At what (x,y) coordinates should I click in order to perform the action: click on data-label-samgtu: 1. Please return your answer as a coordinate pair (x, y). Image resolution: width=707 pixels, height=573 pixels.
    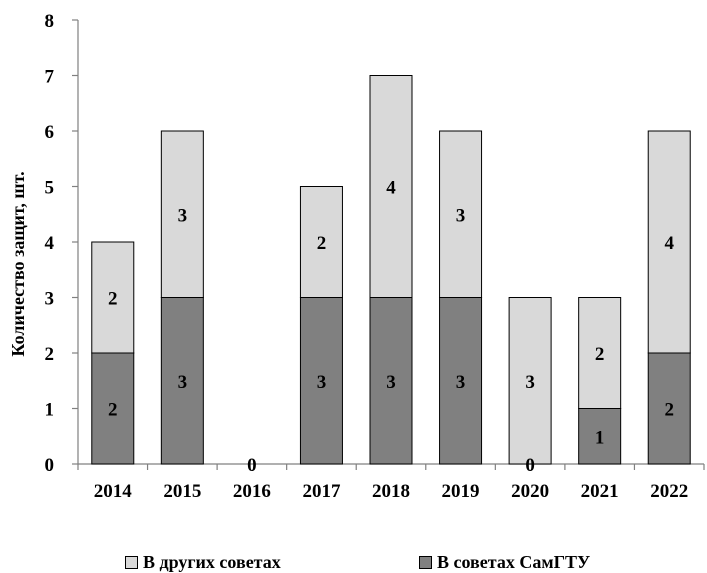
    Looking at the image, I should click on (600, 437).